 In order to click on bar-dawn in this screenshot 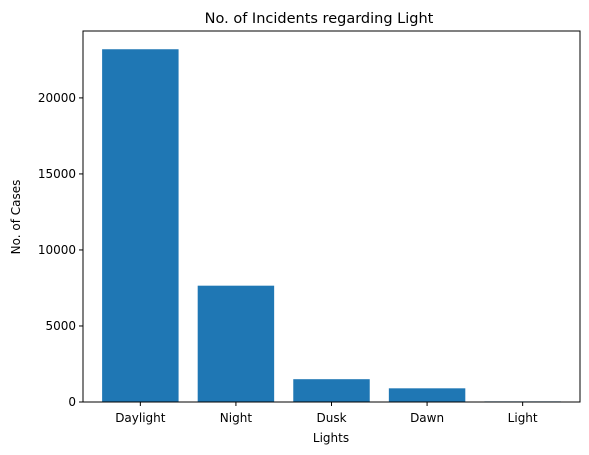, I will do `click(427, 395)`.